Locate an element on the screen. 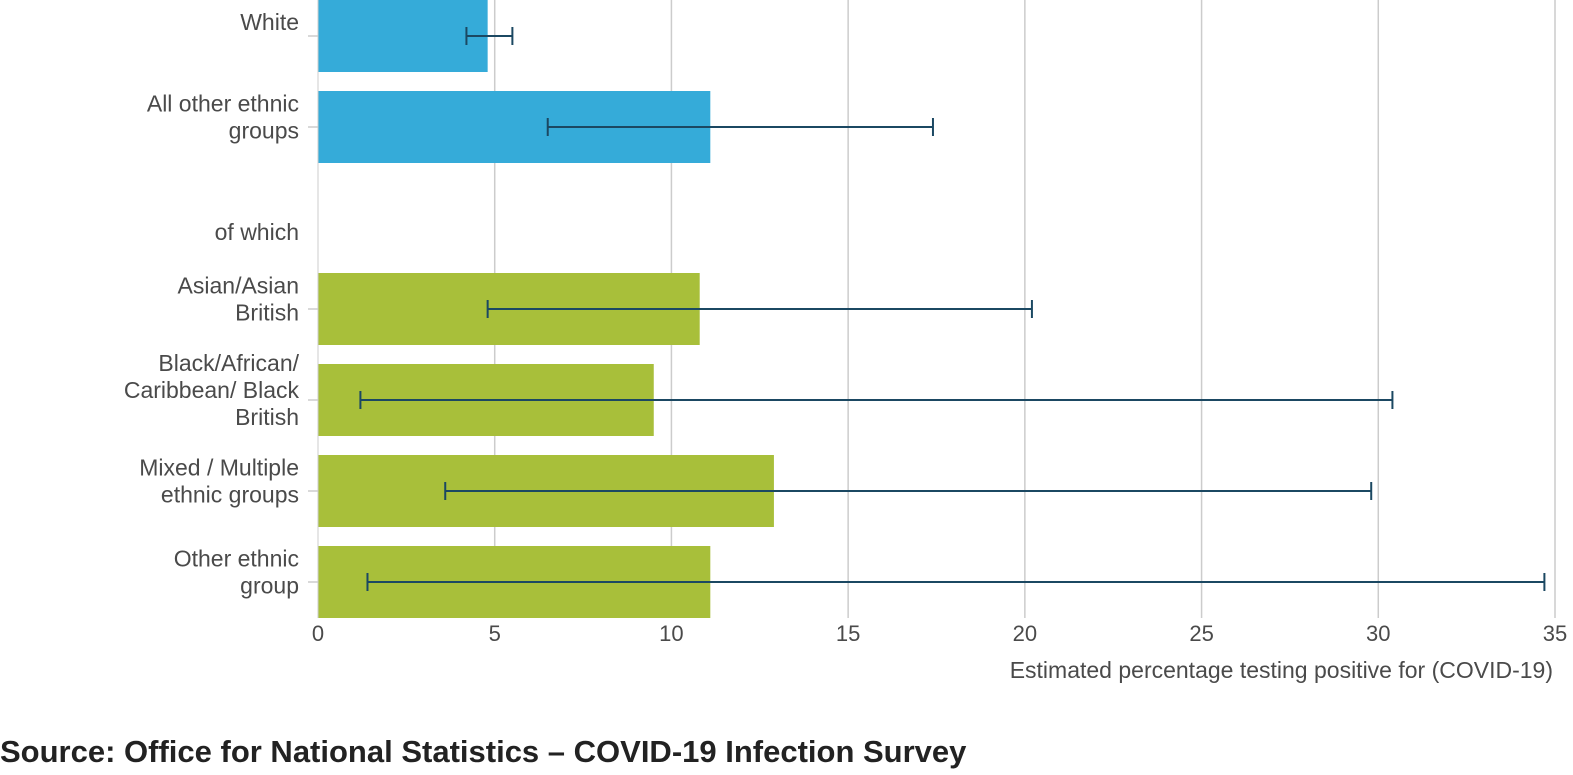 Image resolution: width=1573 pixels, height=775 pixels. category-label: White is located at coordinates (269, 22).